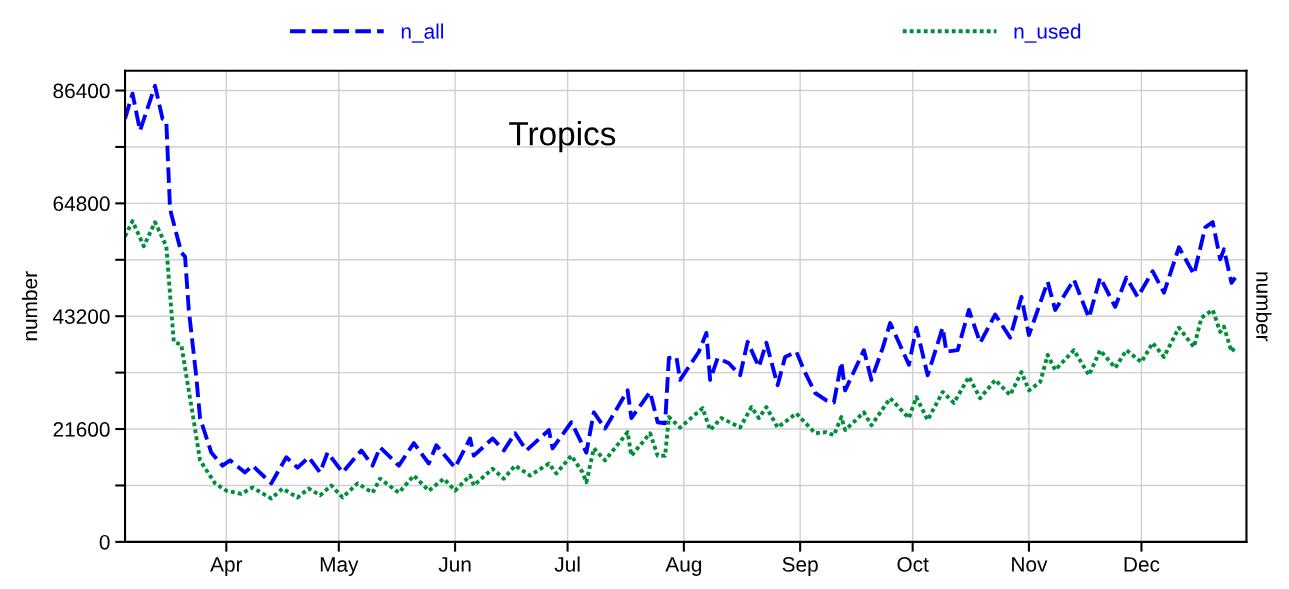  Describe the element at coordinates (1030, 564) in the screenshot. I see `x-tick-label: Nov` at that location.